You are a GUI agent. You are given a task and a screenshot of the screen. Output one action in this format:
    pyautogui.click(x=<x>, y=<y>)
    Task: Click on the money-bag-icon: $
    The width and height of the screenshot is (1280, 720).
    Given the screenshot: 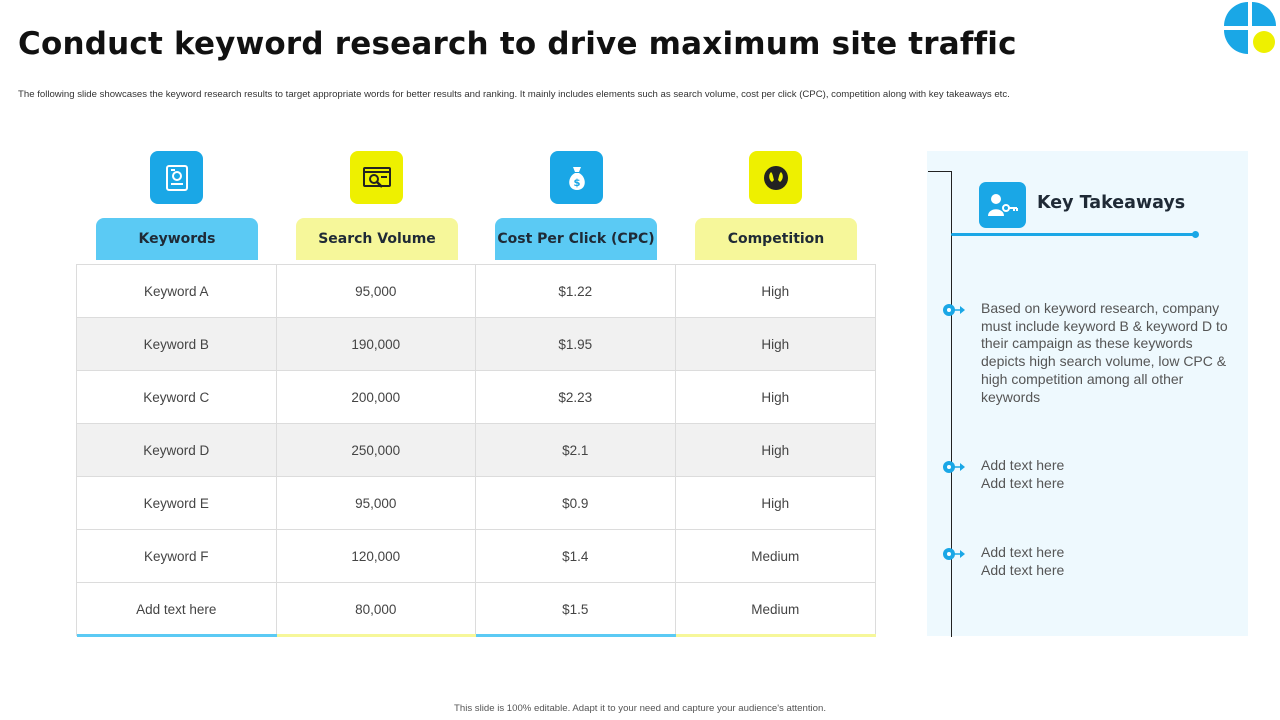 What is the action you would take?
    pyautogui.click(x=576, y=177)
    